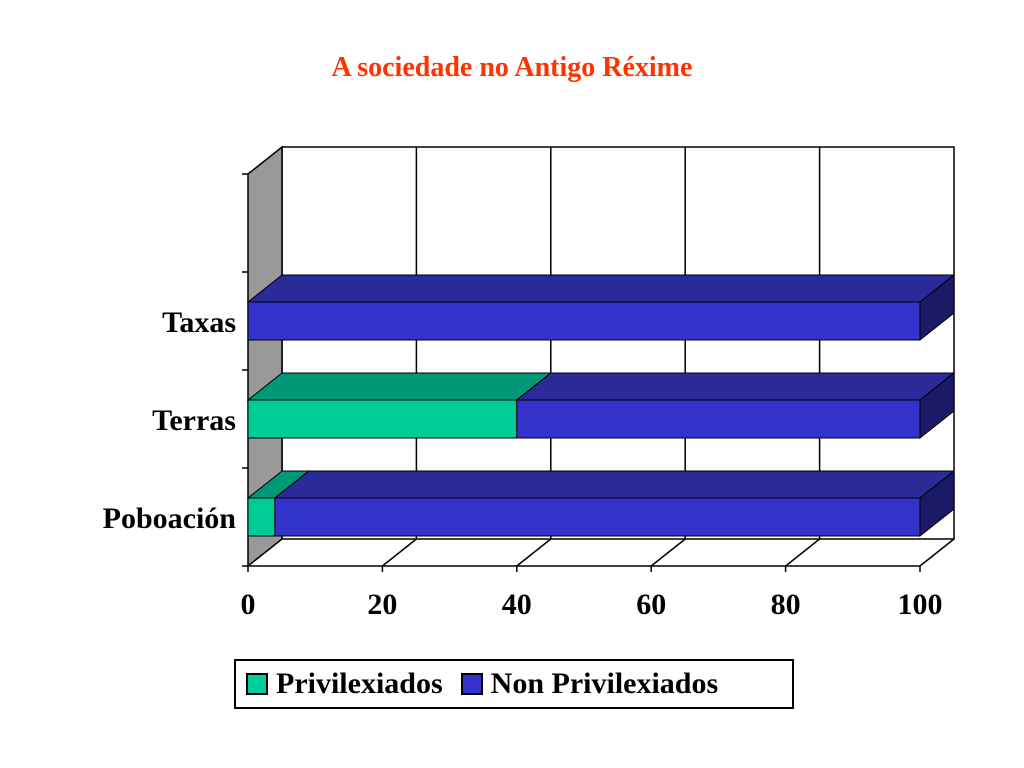  Describe the element at coordinates (199, 322) in the screenshot. I see `category-label: Taxas` at that location.